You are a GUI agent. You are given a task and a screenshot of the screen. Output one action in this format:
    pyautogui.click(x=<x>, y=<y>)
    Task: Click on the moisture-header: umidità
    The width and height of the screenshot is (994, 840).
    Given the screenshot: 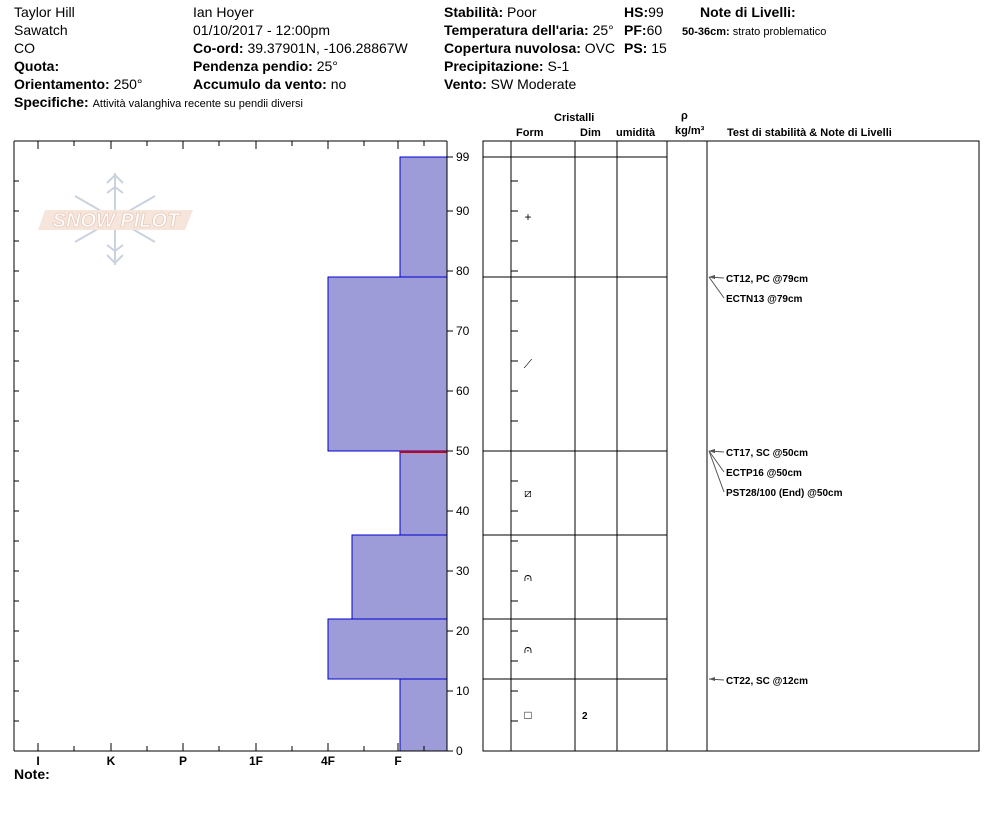 What is the action you would take?
    pyautogui.click(x=636, y=133)
    